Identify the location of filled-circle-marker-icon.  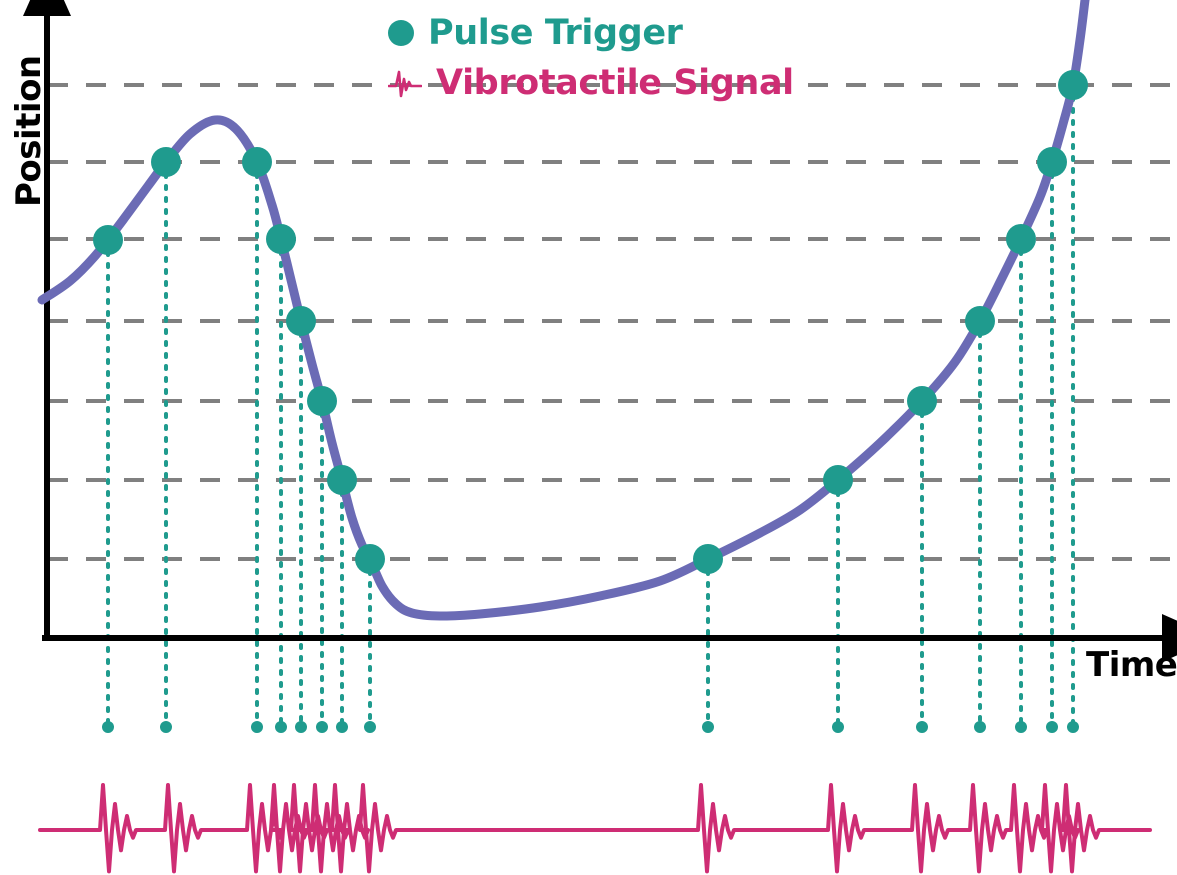
(401, 33).